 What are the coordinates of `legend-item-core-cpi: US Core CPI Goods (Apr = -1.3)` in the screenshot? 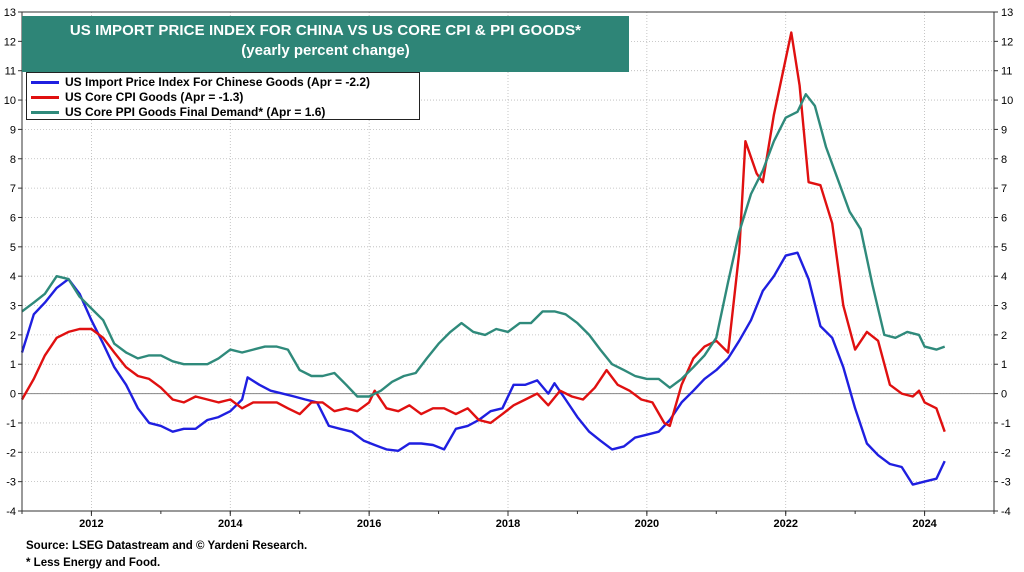 It's located at (137, 97).